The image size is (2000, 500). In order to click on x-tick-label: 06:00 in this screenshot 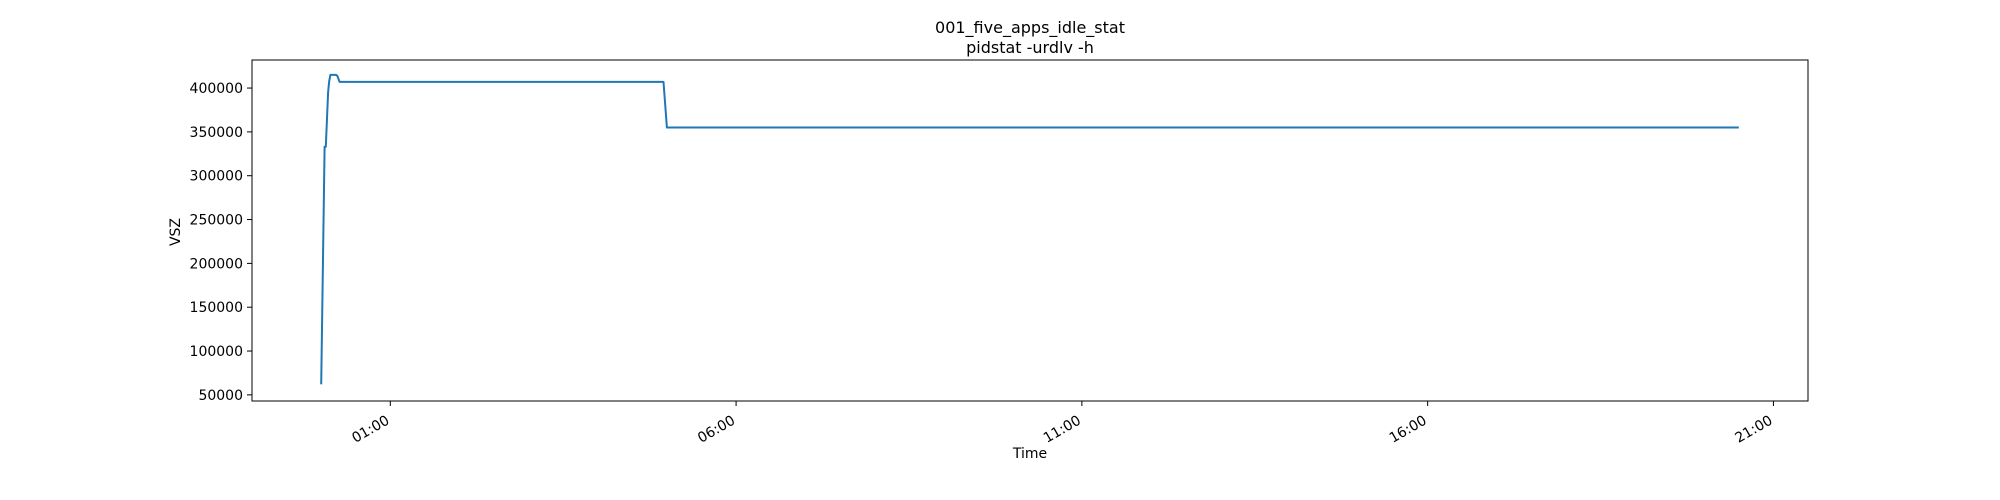, I will do `click(716, 430)`.